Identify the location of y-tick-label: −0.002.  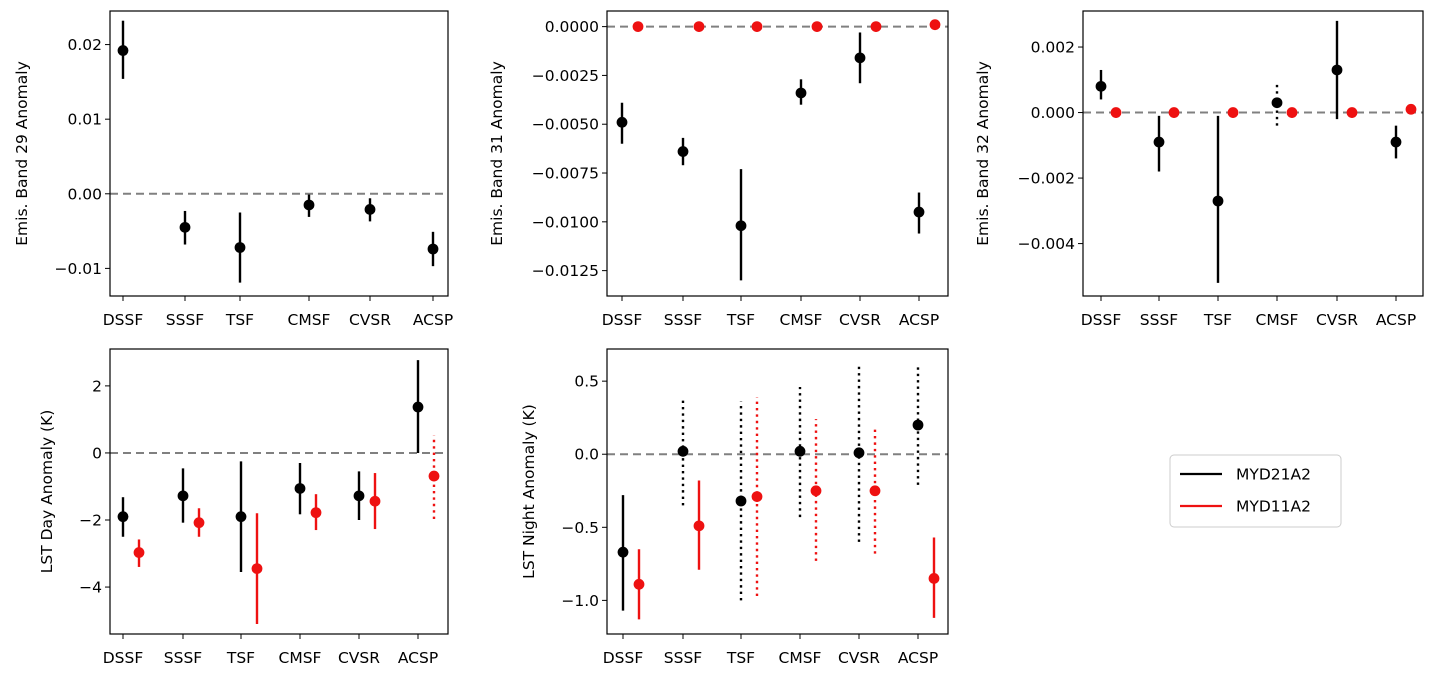
(1046, 179).